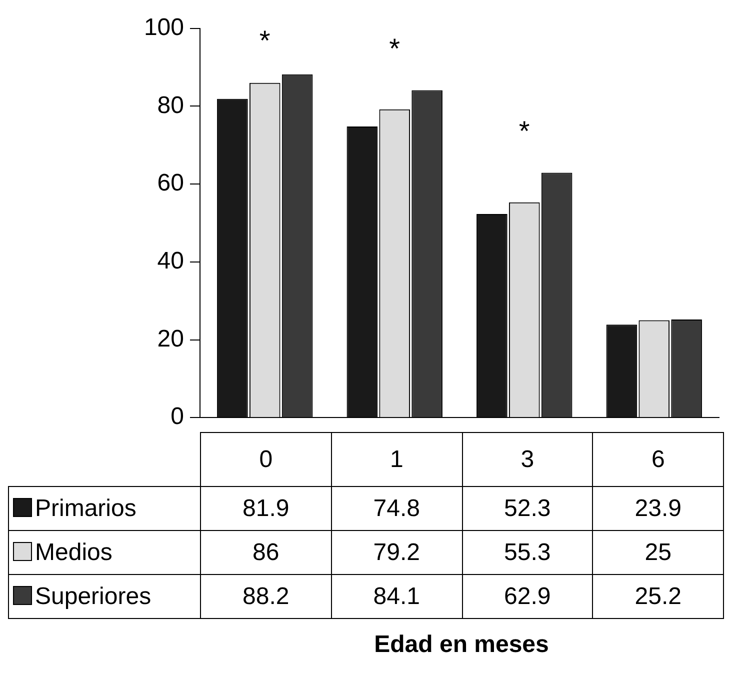 This screenshot has width=731, height=697. What do you see at coordinates (658, 508) in the screenshot?
I see `data-label: 23.9` at bounding box center [658, 508].